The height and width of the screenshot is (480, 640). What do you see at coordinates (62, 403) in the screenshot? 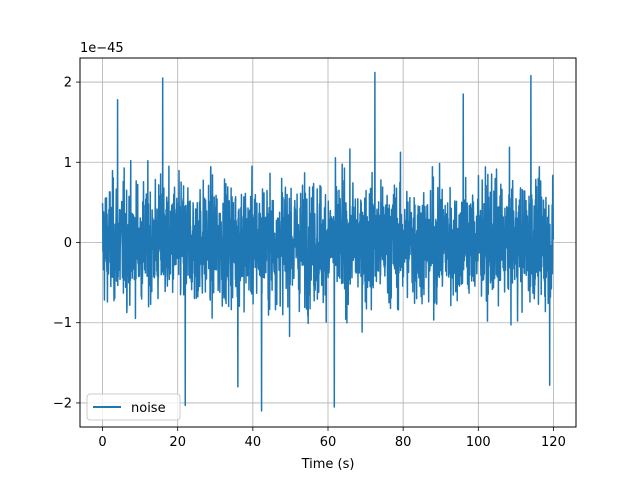
I see `y-tick-label: −2` at bounding box center [62, 403].